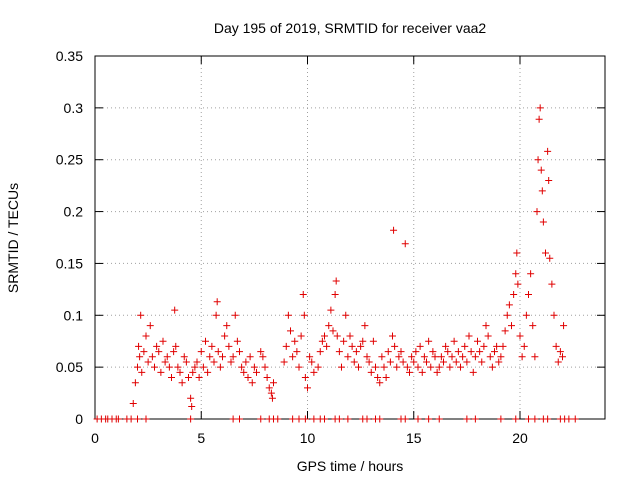 The height and width of the screenshot is (480, 640). I want to click on x-tick-label: 15, so click(414, 438).